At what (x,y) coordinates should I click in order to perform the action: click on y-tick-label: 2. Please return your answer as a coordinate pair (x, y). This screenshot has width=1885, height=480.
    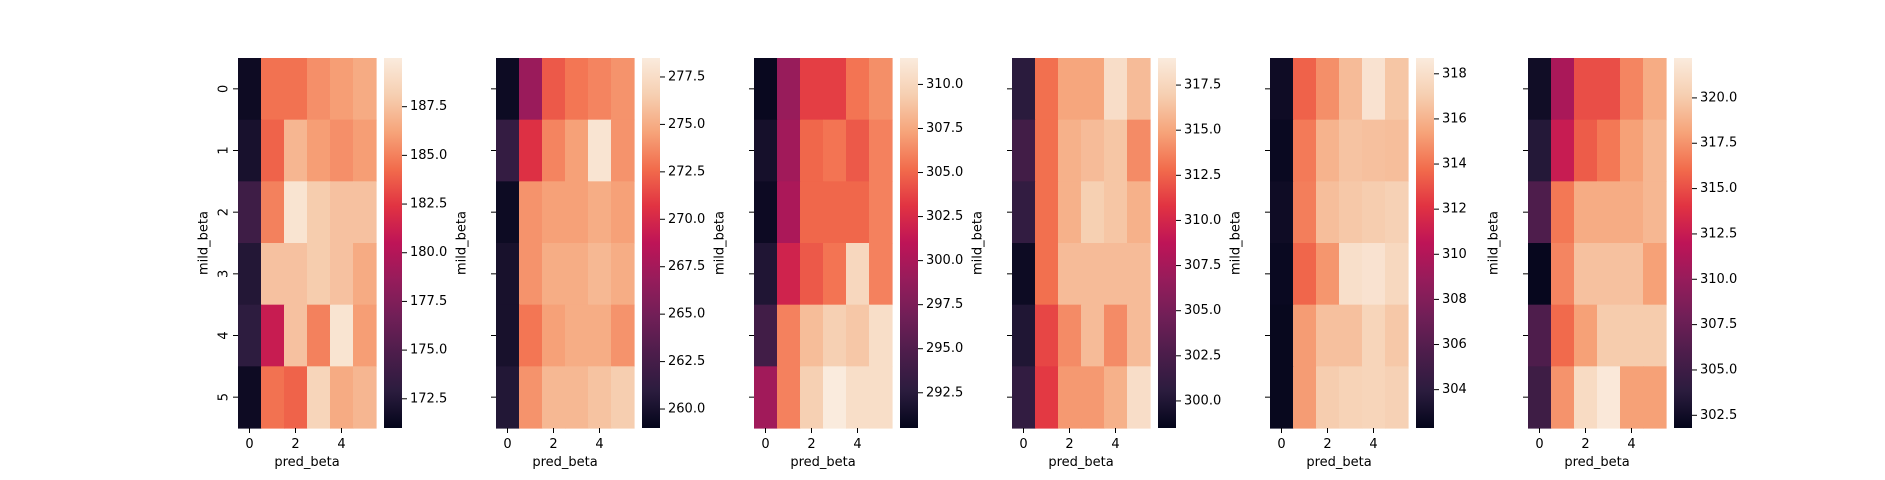
    Looking at the image, I should click on (224, 212).